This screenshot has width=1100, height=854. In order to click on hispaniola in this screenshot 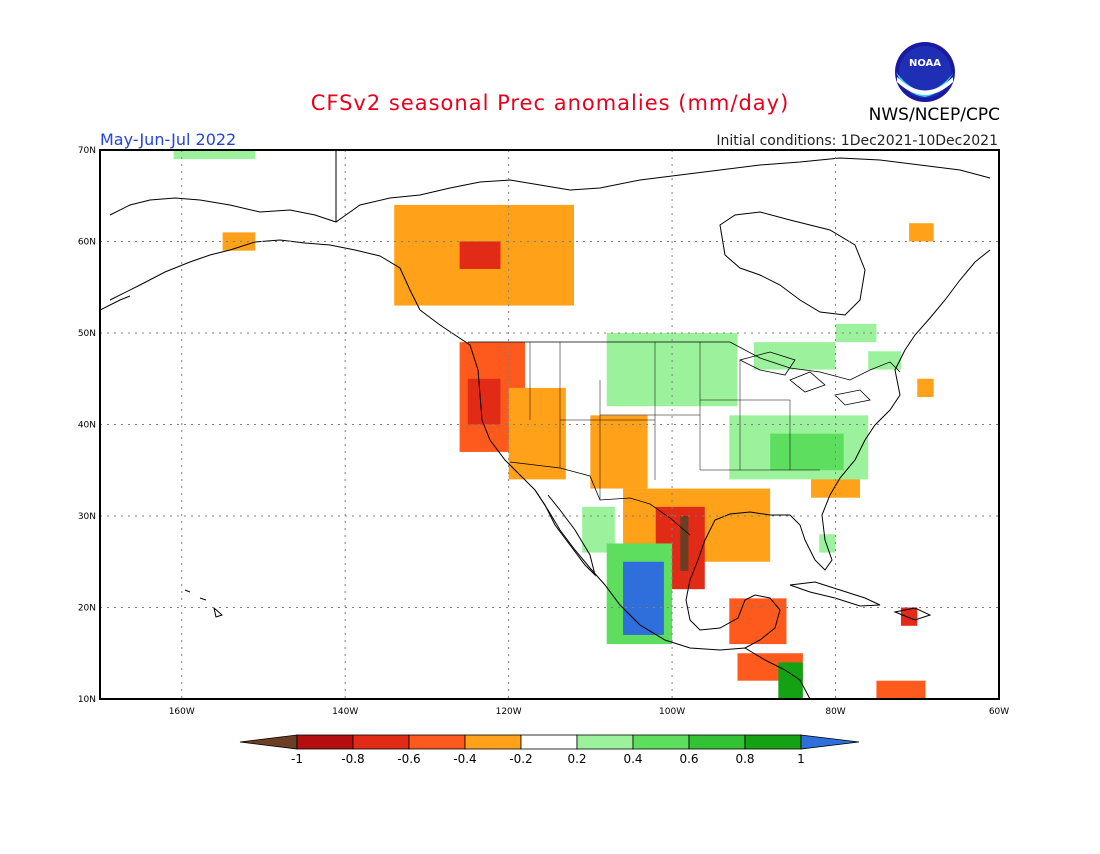, I will do `click(912, 614)`.